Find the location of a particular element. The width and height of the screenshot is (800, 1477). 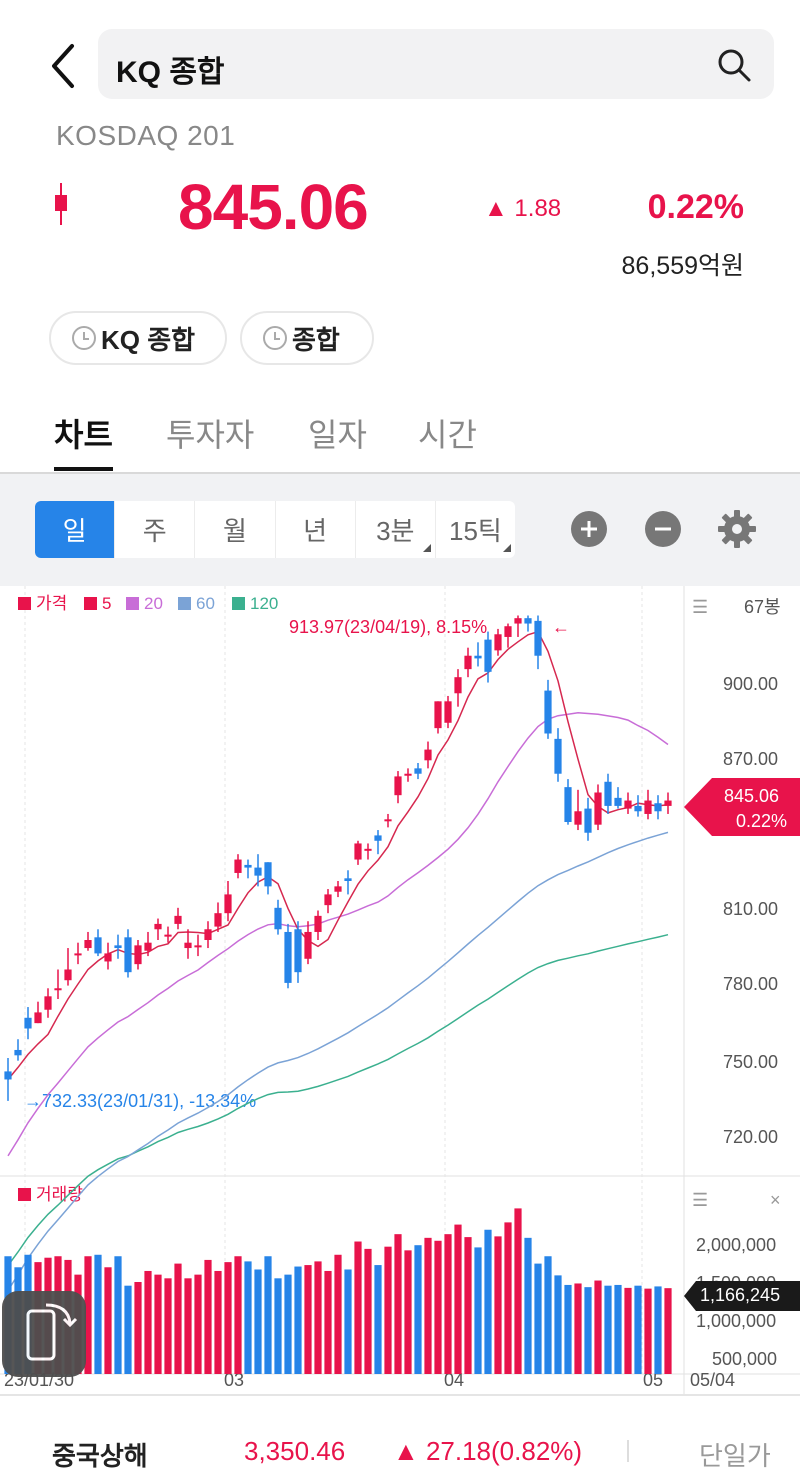

tab-chart: 차트 is located at coordinates (83, 435).